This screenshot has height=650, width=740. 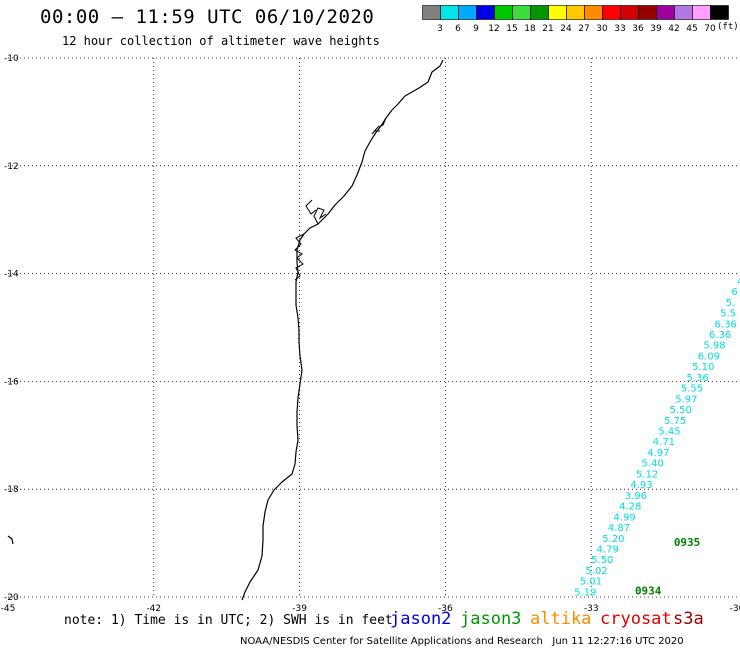 What do you see at coordinates (641, 485) in the screenshot?
I see `wave-height-value: 4.93` at bounding box center [641, 485].